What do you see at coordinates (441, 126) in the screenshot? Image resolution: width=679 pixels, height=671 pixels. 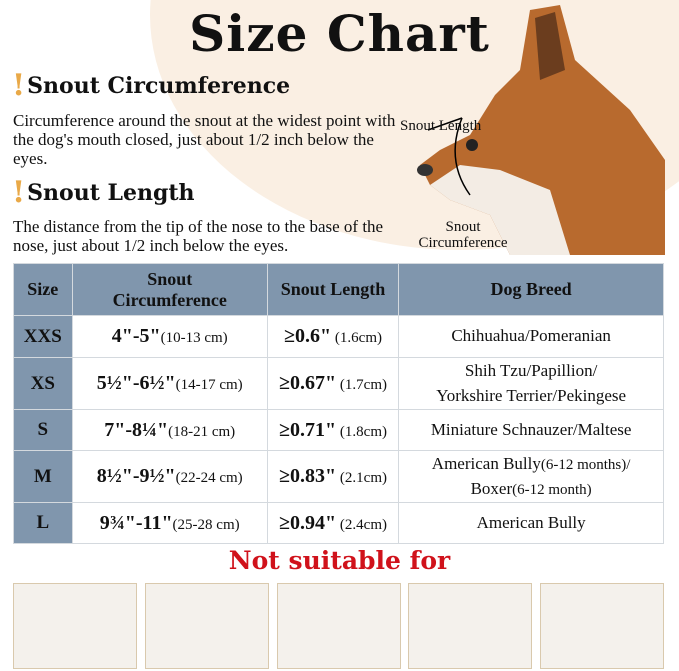 I see `snout-length-label: Snout Length` at bounding box center [441, 126].